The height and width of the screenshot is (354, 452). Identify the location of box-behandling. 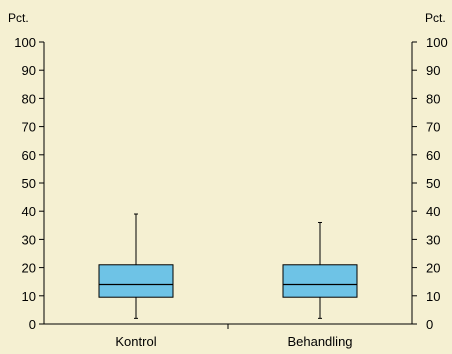
(320, 270).